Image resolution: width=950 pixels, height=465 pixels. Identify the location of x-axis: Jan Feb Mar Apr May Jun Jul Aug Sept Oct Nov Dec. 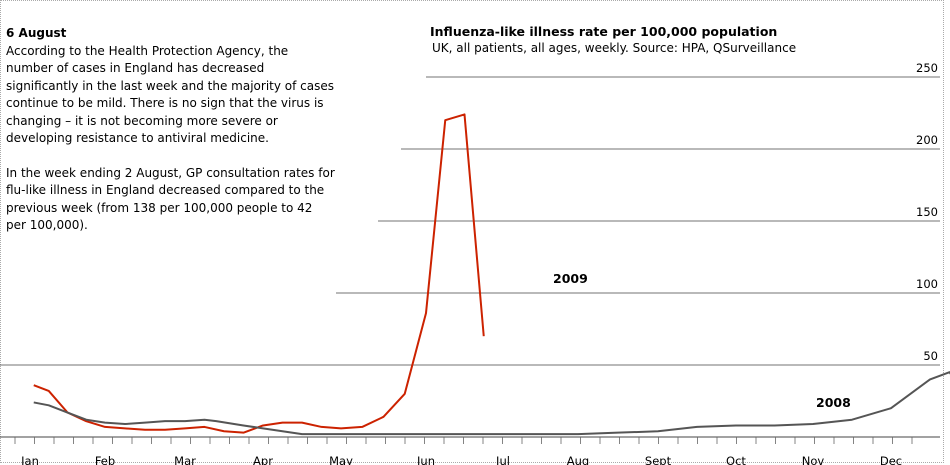
(470, 450).